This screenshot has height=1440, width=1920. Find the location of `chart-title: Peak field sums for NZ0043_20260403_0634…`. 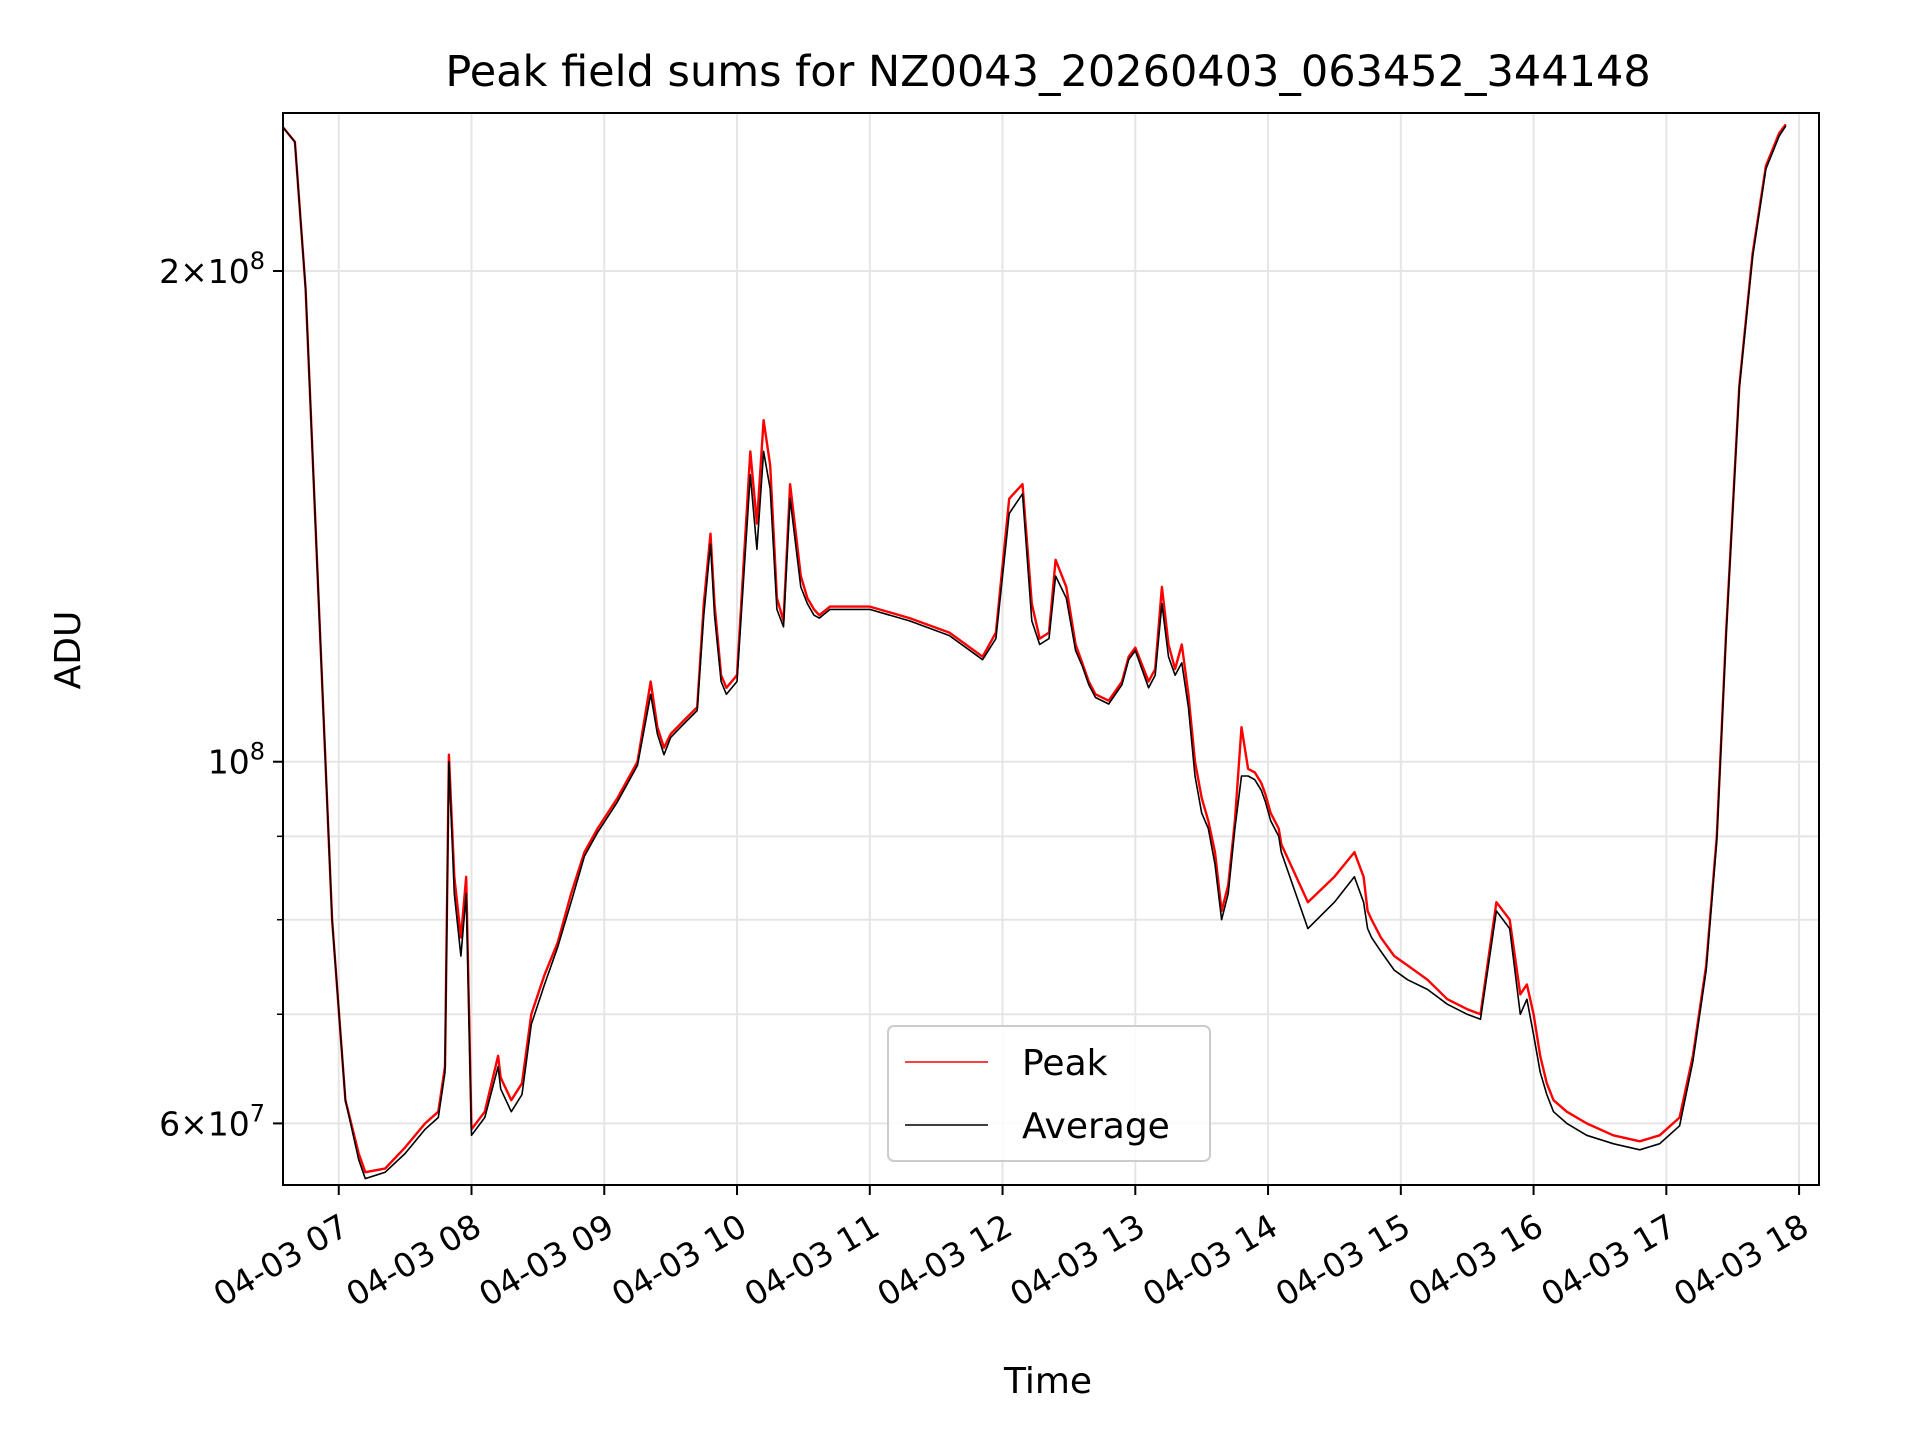

chart-title: Peak field sums for NZ0043_20260403_0634… is located at coordinates (1047, 72).